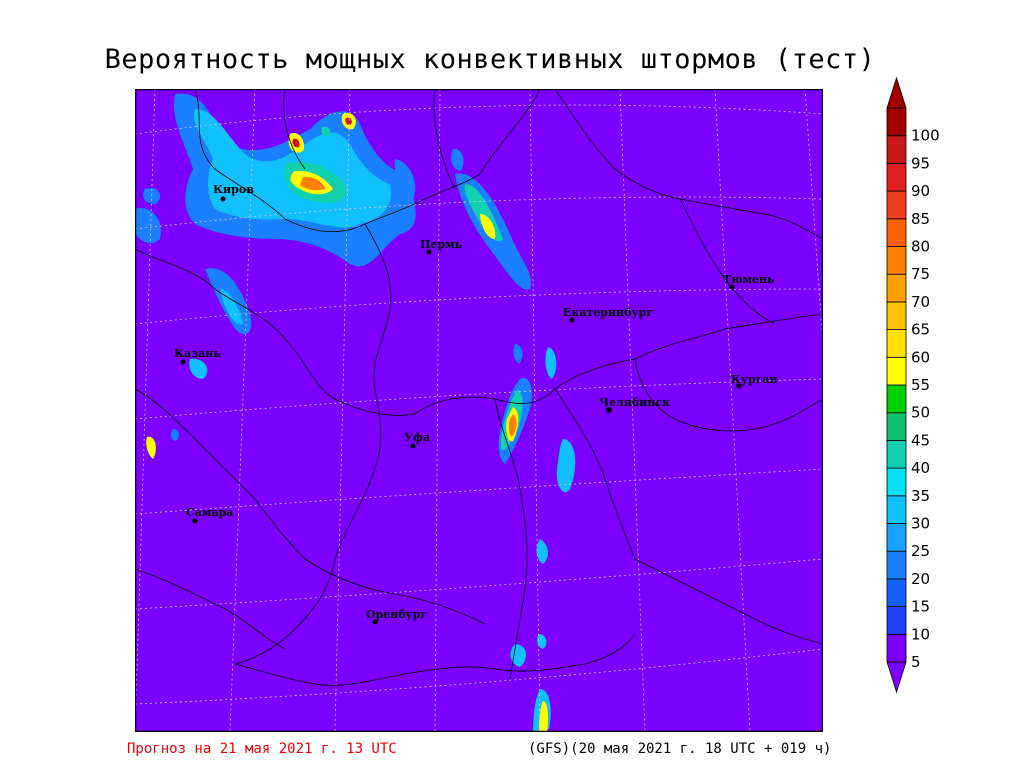  Describe the element at coordinates (920, 496) in the screenshot. I see `legend-label: 35` at that location.